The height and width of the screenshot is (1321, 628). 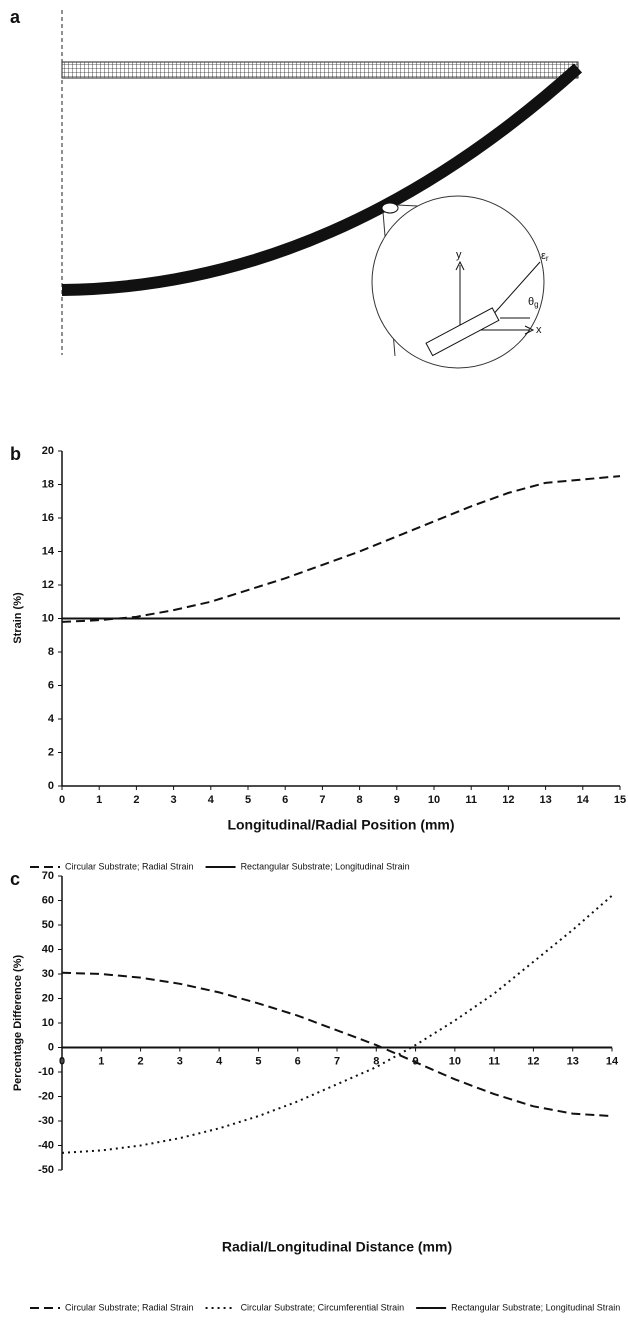 What do you see at coordinates (18, 618) in the screenshot?
I see `y-axis-label: Strain (%)` at bounding box center [18, 618].